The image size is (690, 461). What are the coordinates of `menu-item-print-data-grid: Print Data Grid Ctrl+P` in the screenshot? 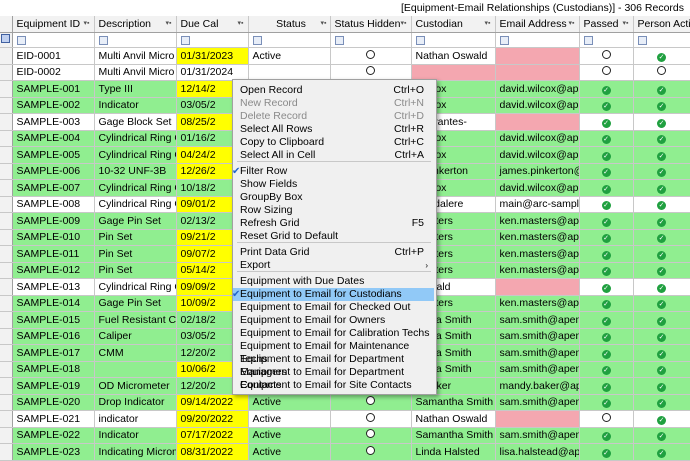 It's located at (333, 252).